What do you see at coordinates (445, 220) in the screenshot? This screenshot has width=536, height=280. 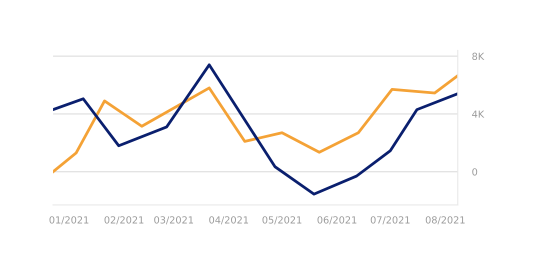 I see `x-tick-label: 08/2021` at bounding box center [445, 220].